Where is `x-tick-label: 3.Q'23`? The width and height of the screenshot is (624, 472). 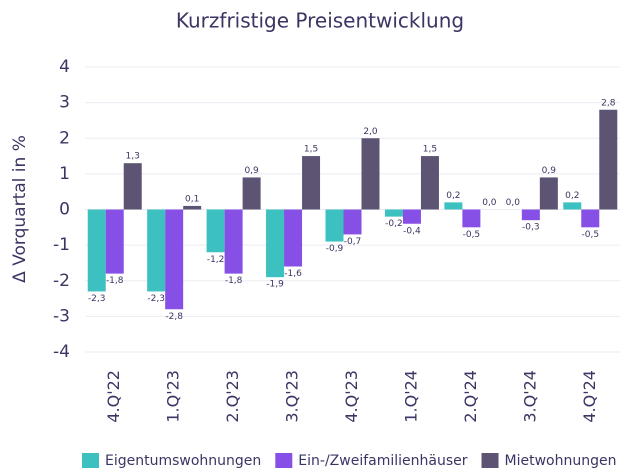
x-tick-label: 3.Q'23 is located at coordinates (292, 396).